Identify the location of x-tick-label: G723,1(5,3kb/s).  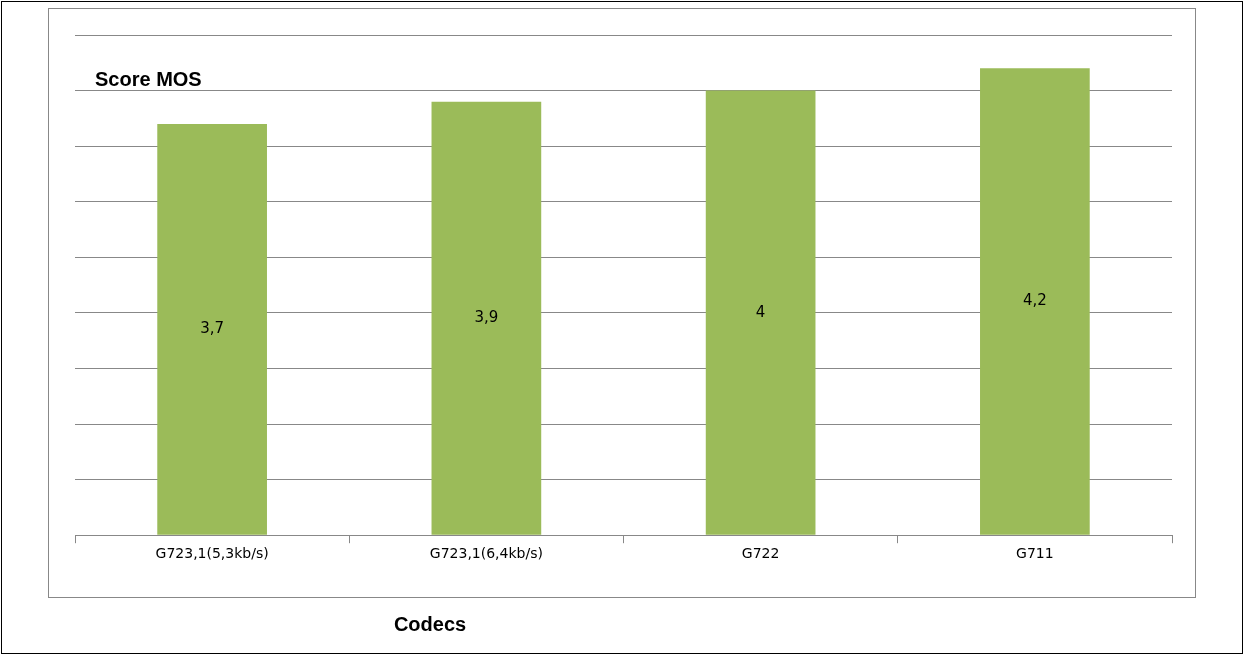
(212, 553).